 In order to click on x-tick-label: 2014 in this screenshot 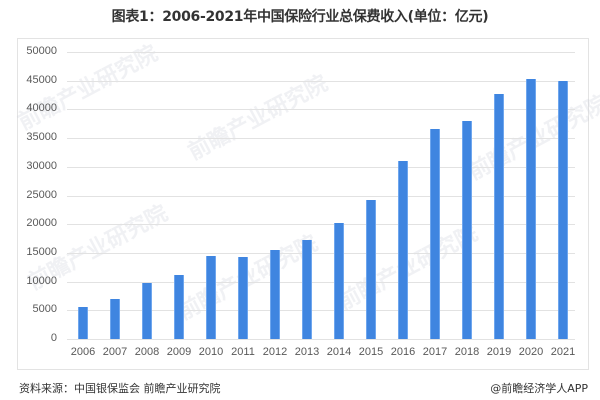, I will do `click(339, 352)`.